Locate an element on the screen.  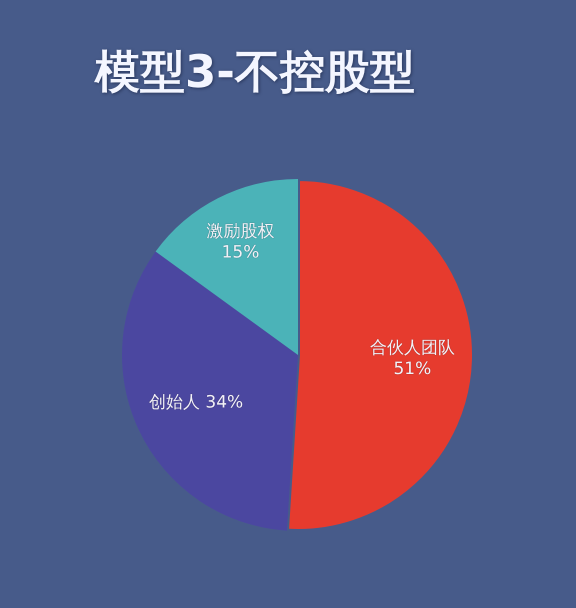
data-label: 15% is located at coordinates (241, 252).